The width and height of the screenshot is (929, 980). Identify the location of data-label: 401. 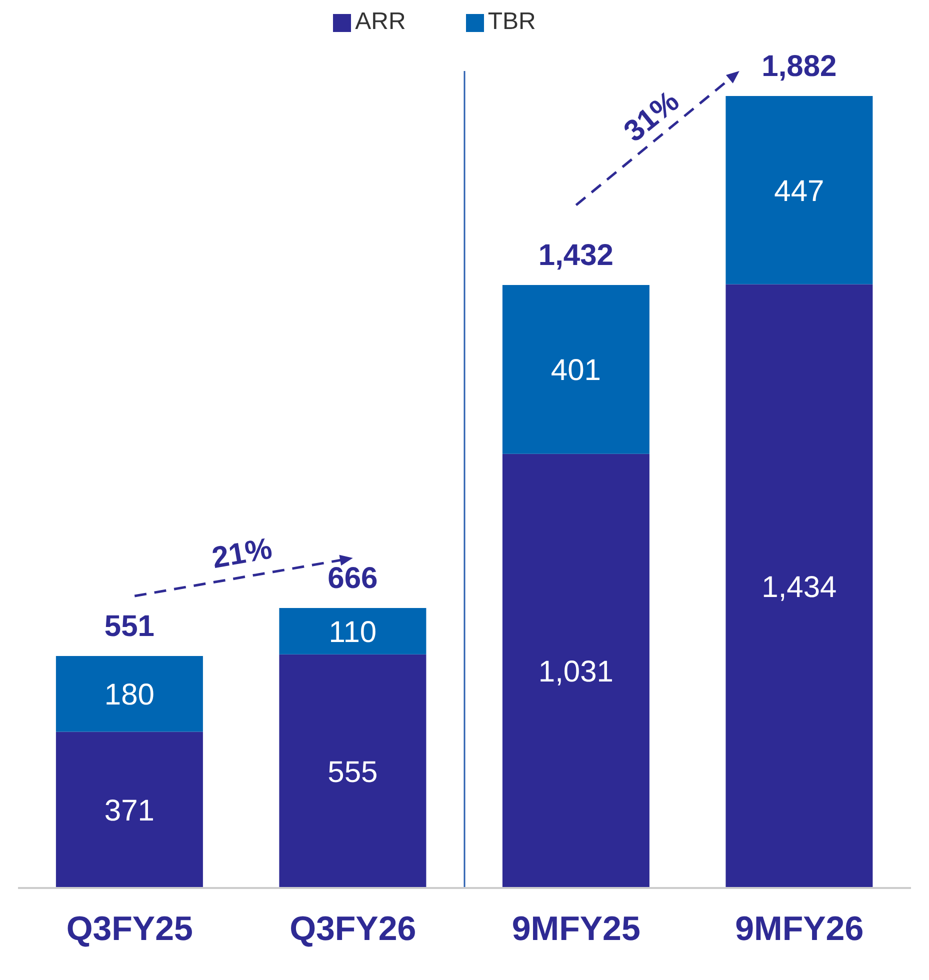
(575, 371).